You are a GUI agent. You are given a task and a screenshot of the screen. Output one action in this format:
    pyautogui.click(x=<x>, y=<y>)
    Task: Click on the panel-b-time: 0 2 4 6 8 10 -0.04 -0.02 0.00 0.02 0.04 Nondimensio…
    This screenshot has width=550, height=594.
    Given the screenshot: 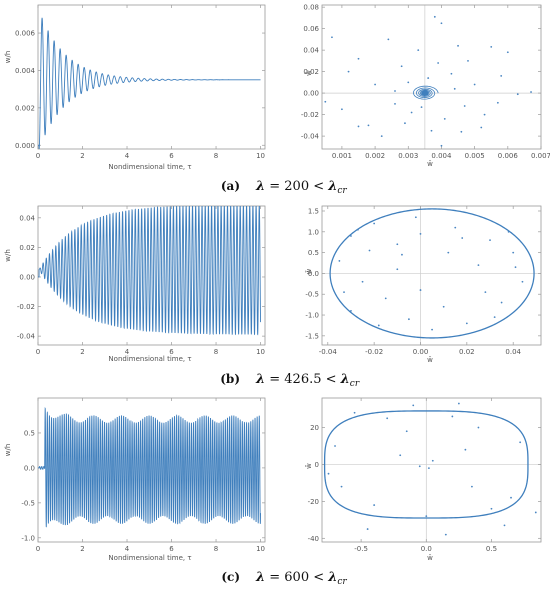 What is the action you would take?
    pyautogui.click(x=135, y=284)
    